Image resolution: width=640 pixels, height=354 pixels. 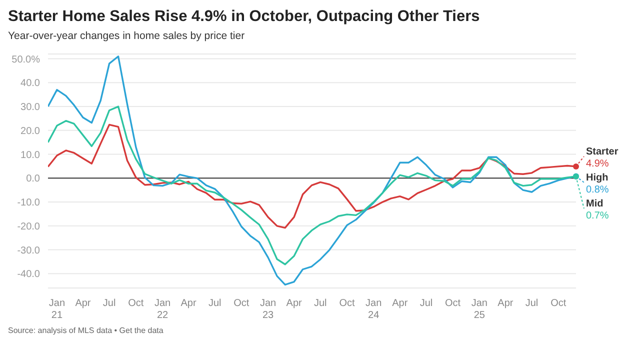 What do you see at coordinates (30, 131) in the screenshot?
I see `y-tick-label: 20.0` at bounding box center [30, 131].